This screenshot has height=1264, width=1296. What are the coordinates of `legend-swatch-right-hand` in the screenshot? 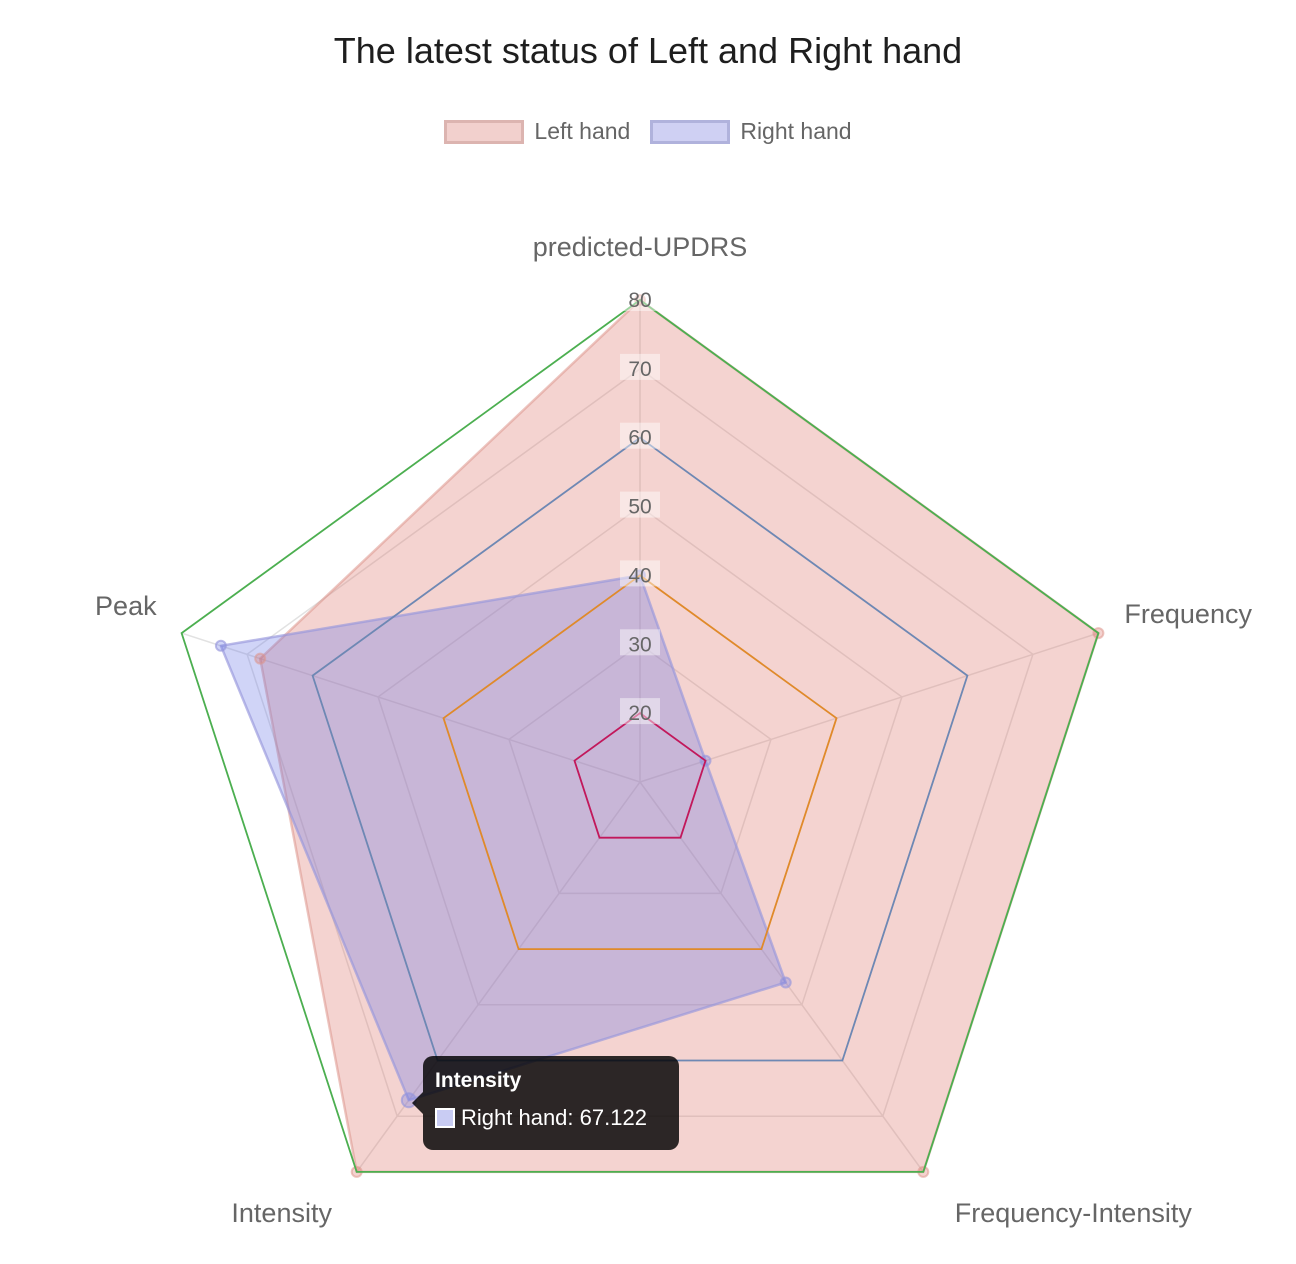 It's located at (690, 131).